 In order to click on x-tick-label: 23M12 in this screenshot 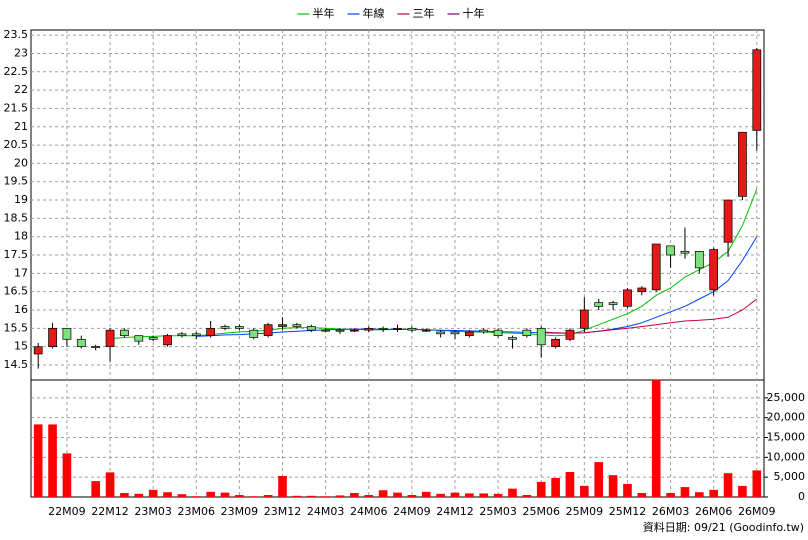, I will do `click(283, 511)`.